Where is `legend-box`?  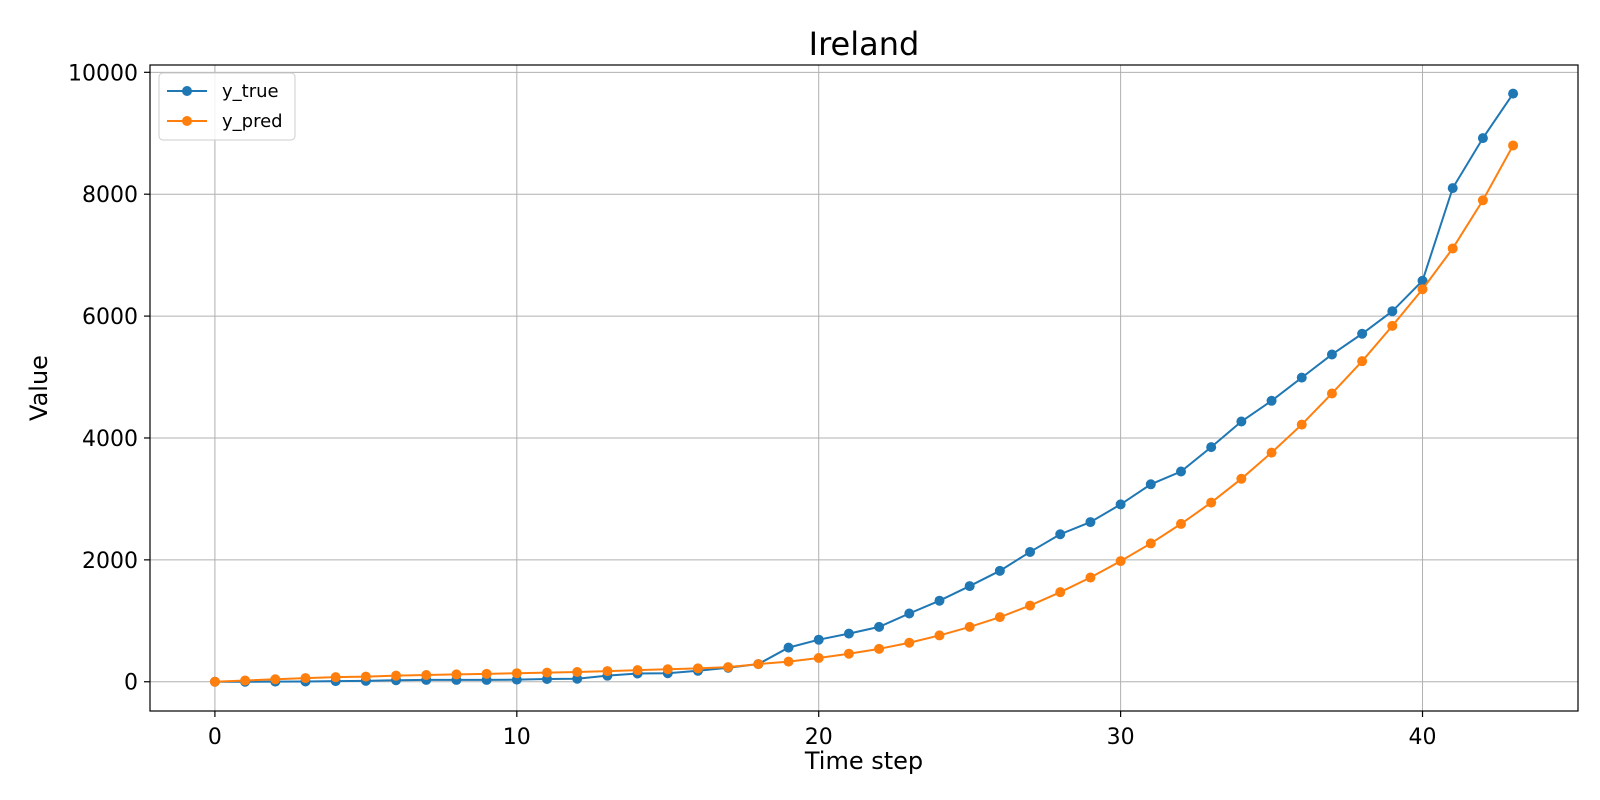 legend-box is located at coordinates (227, 106).